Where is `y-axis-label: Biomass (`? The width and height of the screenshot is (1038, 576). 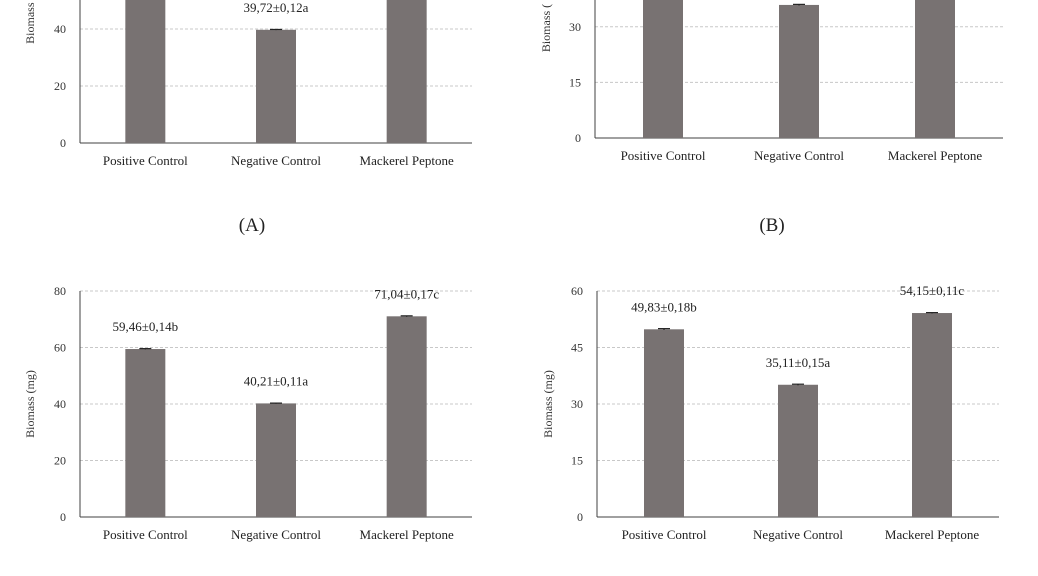 y-axis-label: Biomass ( is located at coordinates (546, 28).